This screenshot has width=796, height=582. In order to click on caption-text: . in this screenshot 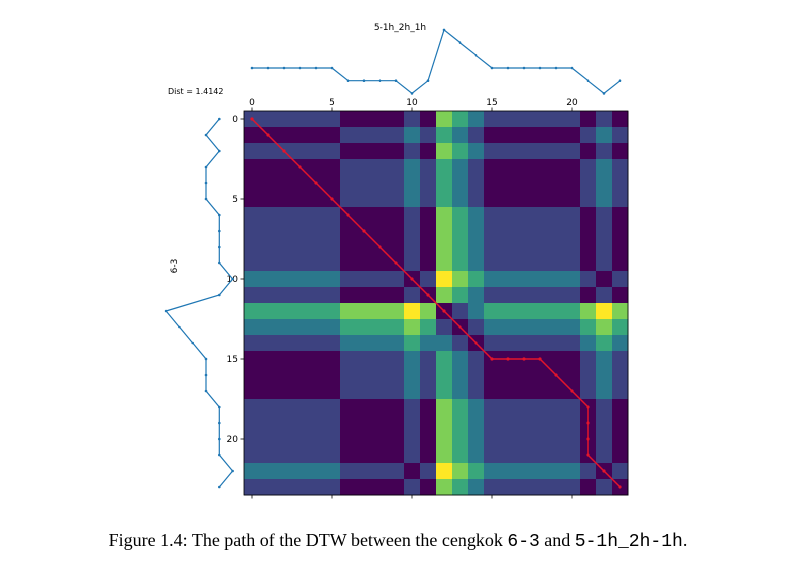, I will do `click(685, 540)`.